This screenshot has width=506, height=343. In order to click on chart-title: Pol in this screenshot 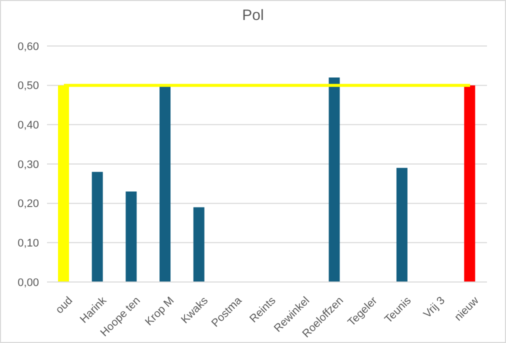, I will do `click(253, 15)`.